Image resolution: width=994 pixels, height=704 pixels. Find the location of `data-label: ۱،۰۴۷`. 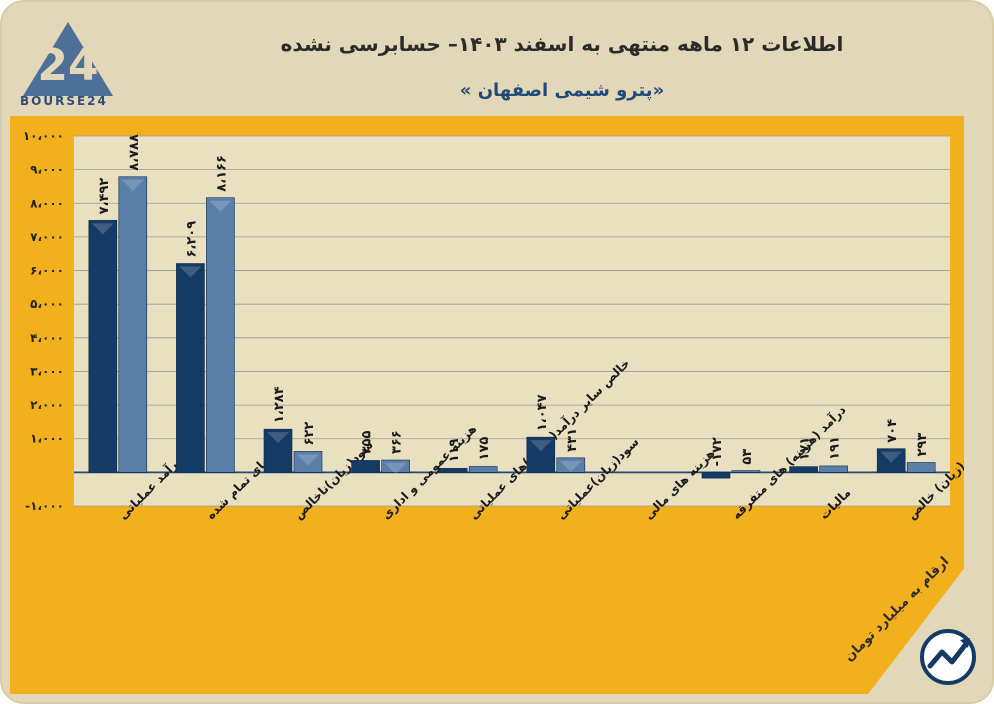

data-label: ۱،۰۴۷ is located at coordinates (542, 412).